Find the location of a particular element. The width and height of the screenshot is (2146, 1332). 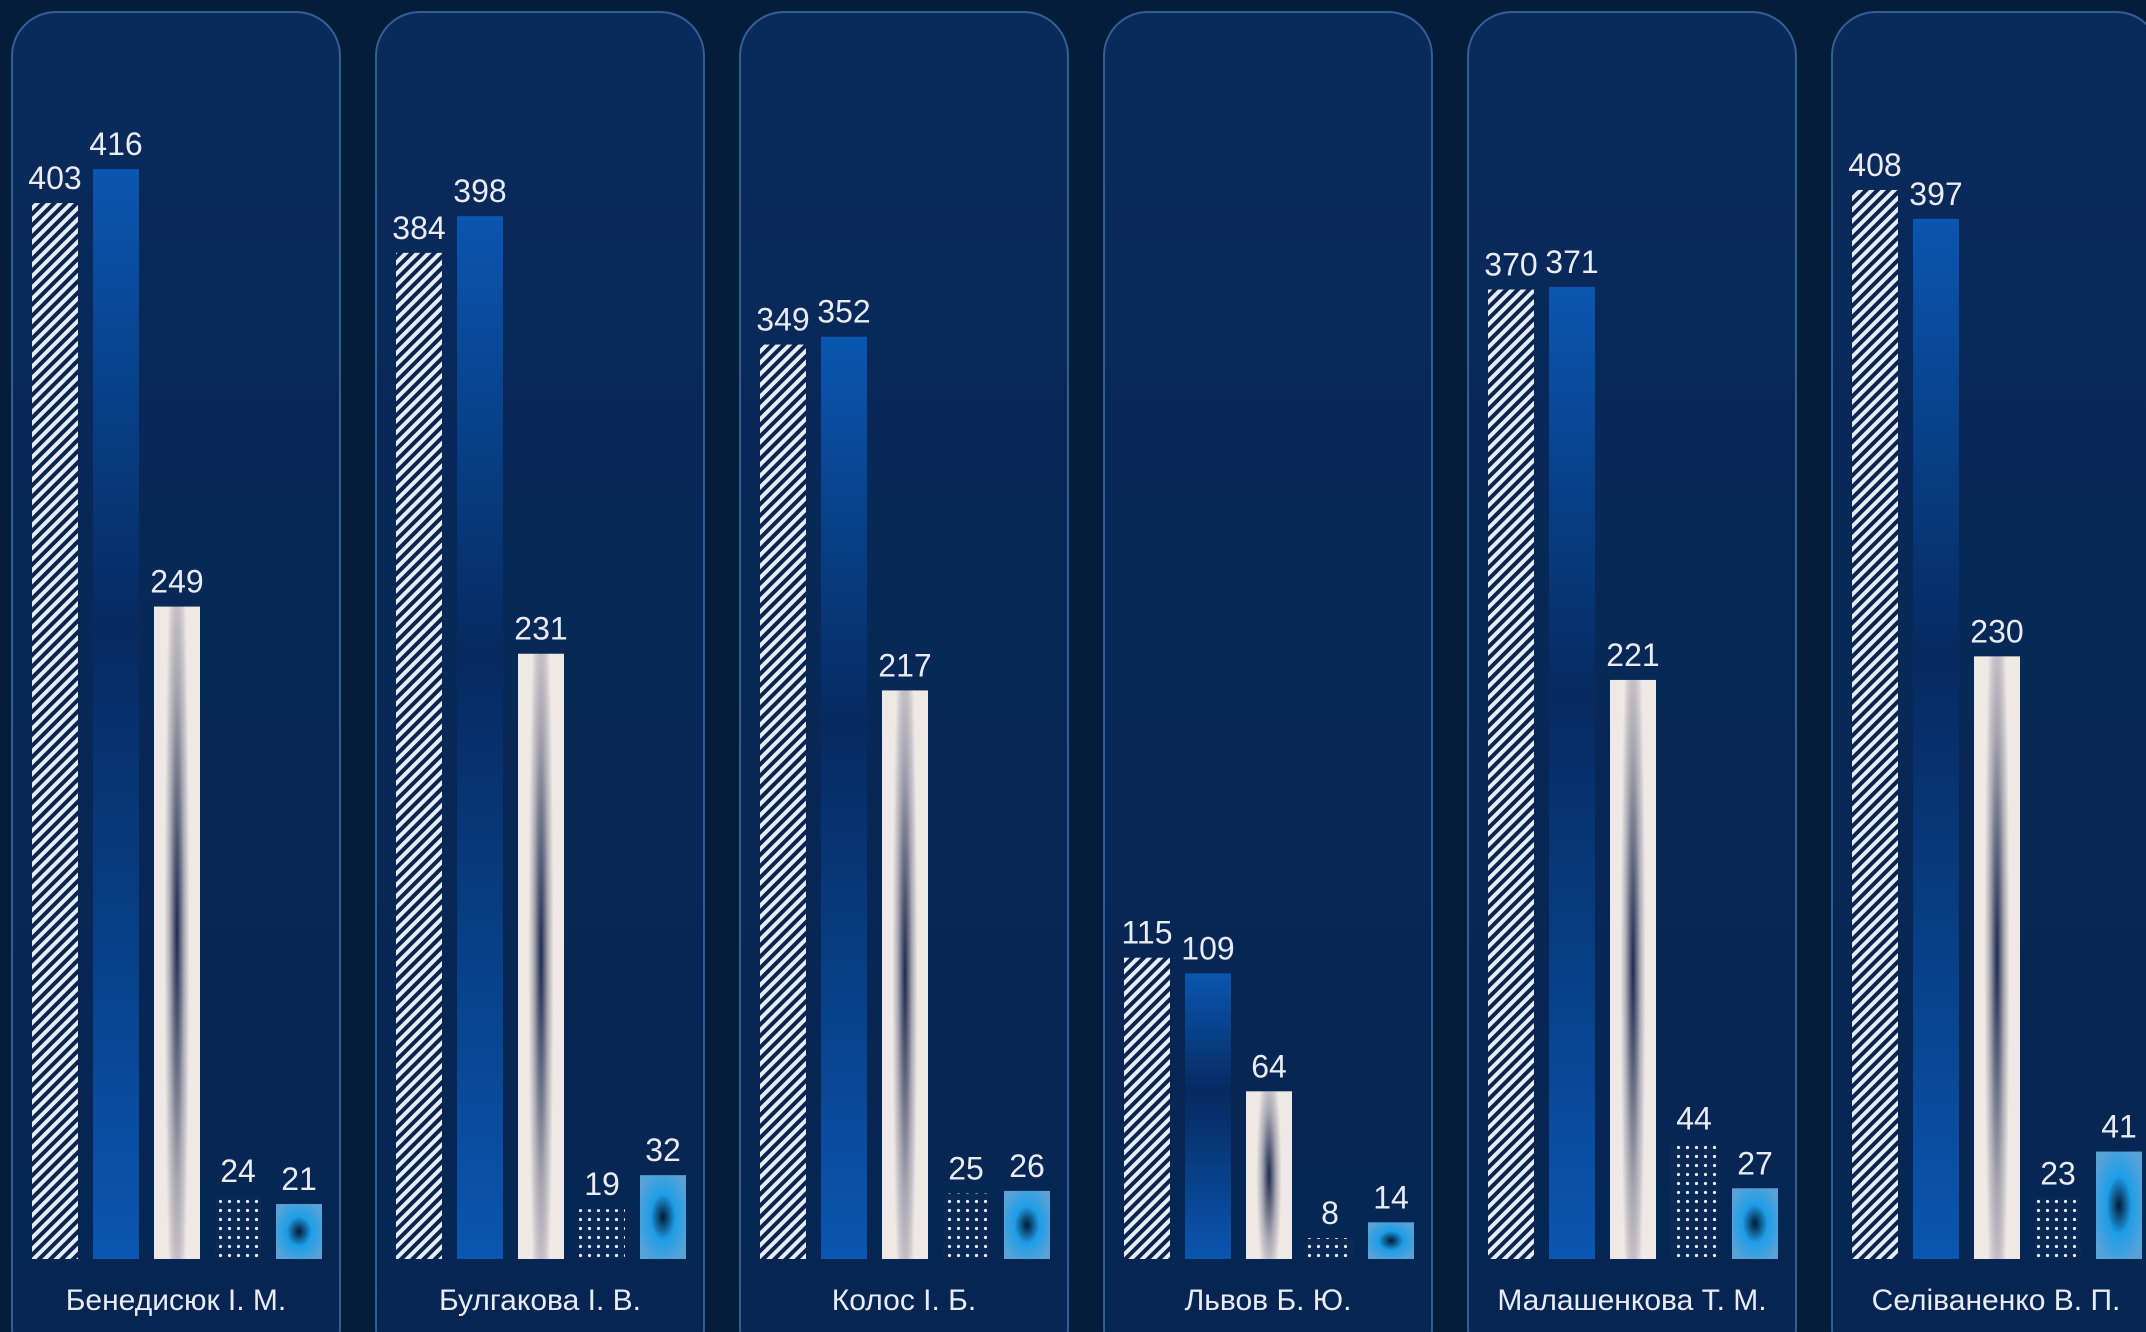

category-label: Бенедисюк І. М. is located at coordinates (176, 1300).